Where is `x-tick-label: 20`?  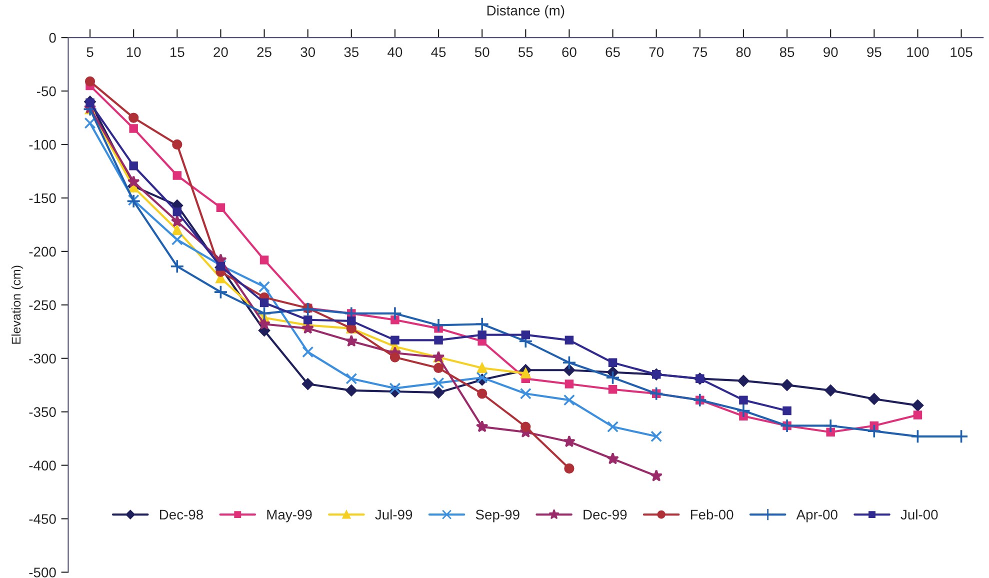
x-tick-label: 20 is located at coordinates (221, 52).